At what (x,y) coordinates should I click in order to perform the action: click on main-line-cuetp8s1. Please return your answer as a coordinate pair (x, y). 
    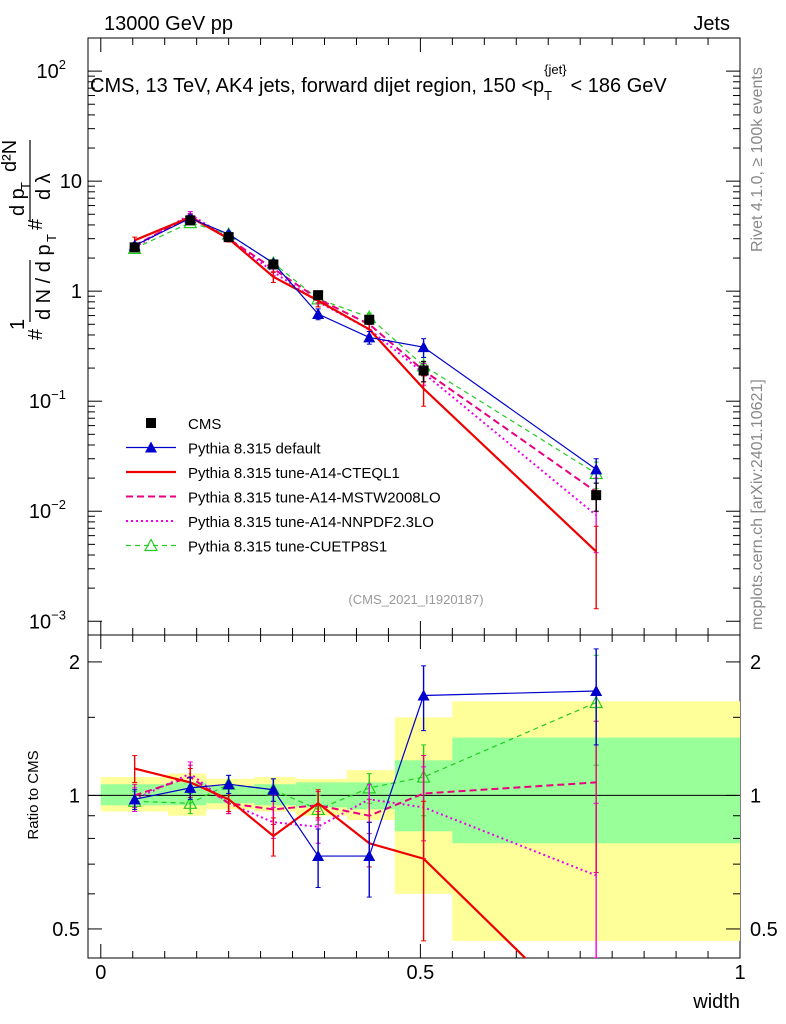
    Looking at the image, I should click on (365, 348).